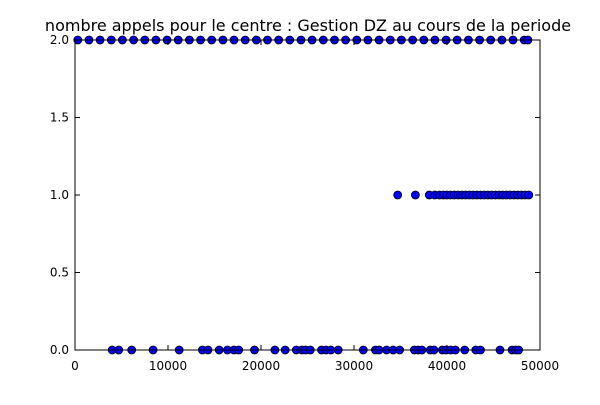 This screenshot has width=600, height=405. What do you see at coordinates (75, 366) in the screenshot?
I see `x-tick-label: 0` at bounding box center [75, 366].